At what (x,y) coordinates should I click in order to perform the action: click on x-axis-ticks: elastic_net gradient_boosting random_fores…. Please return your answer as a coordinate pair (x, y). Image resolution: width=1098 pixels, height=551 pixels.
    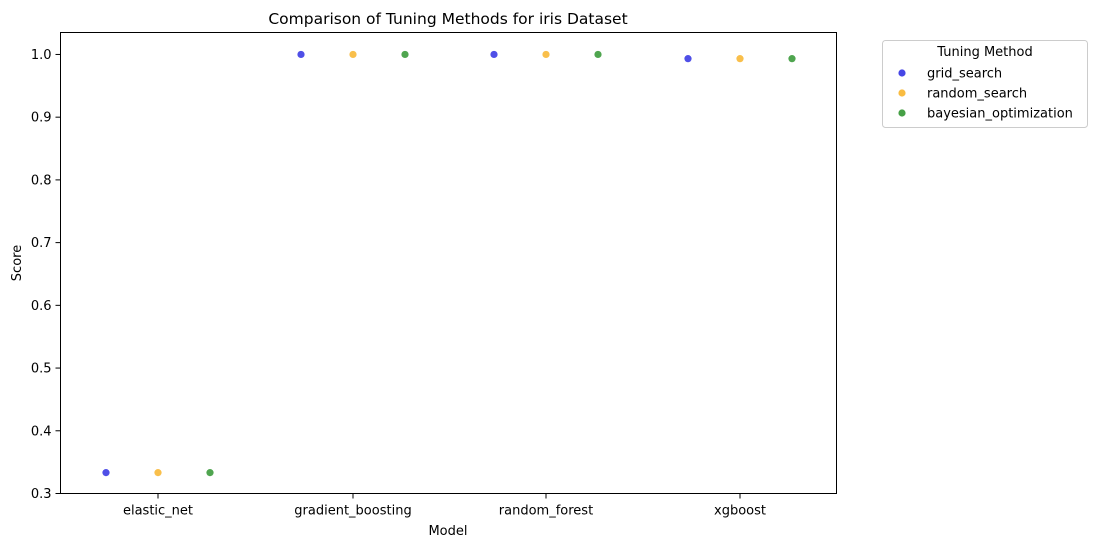
    Looking at the image, I should click on (444, 506).